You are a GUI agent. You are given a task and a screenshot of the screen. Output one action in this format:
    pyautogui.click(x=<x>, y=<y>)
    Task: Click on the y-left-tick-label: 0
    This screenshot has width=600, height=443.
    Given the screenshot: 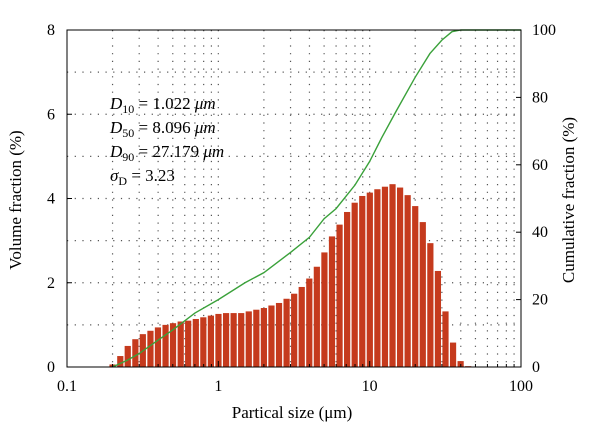 What is the action you would take?
    pyautogui.click(x=51, y=367)
    